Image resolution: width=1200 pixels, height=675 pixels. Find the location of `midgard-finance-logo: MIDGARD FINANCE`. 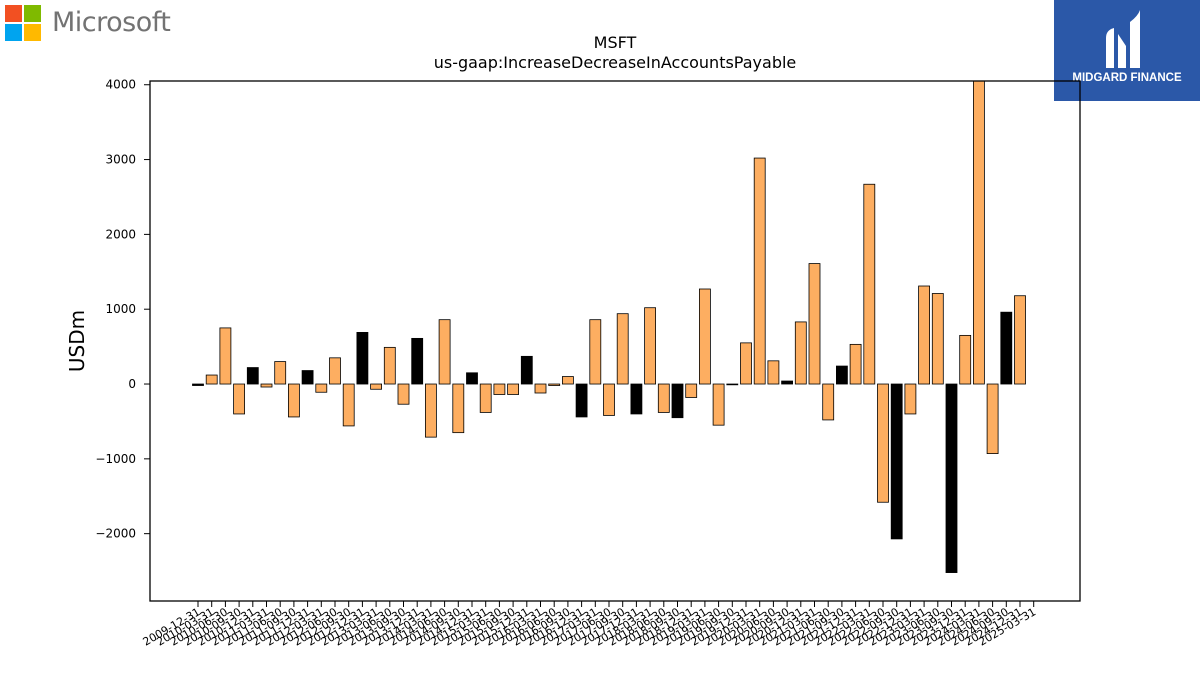

midgard-finance-logo: MIDGARD FINANCE is located at coordinates (1127, 50).